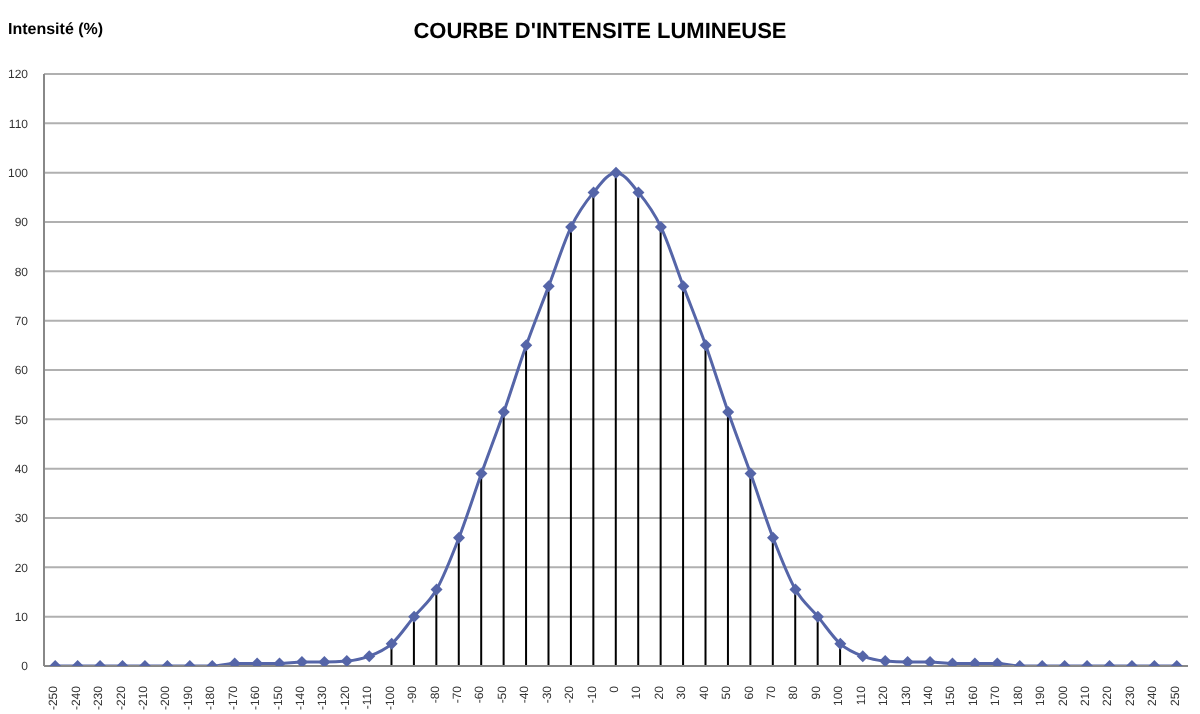  What do you see at coordinates (600, 32) in the screenshot?
I see `chart-title: COURBE D'INTENSITE LUMINEUSE` at bounding box center [600, 32].